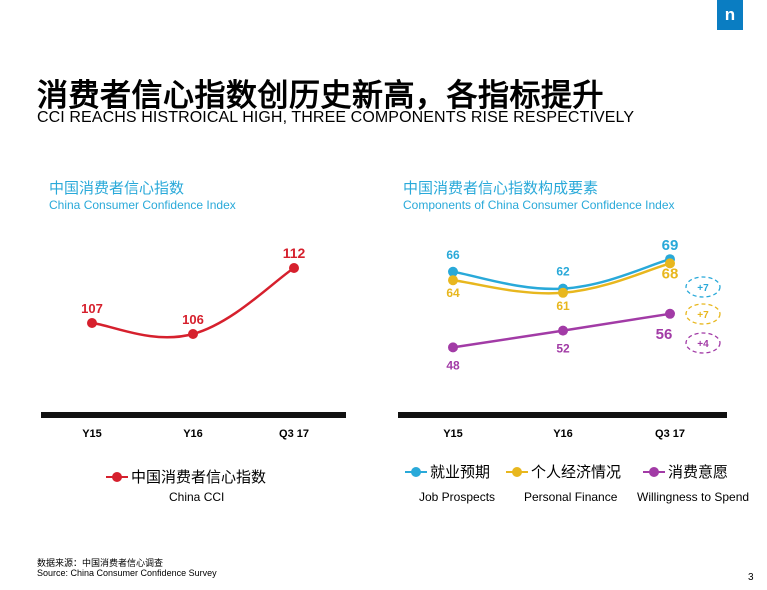 The height and width of the screenshot is (590, 767). What do you see at coordinates (563, 434) in the screenshot?
I see `right-x-tick-label: Y16` at bounding box center [563, 434].